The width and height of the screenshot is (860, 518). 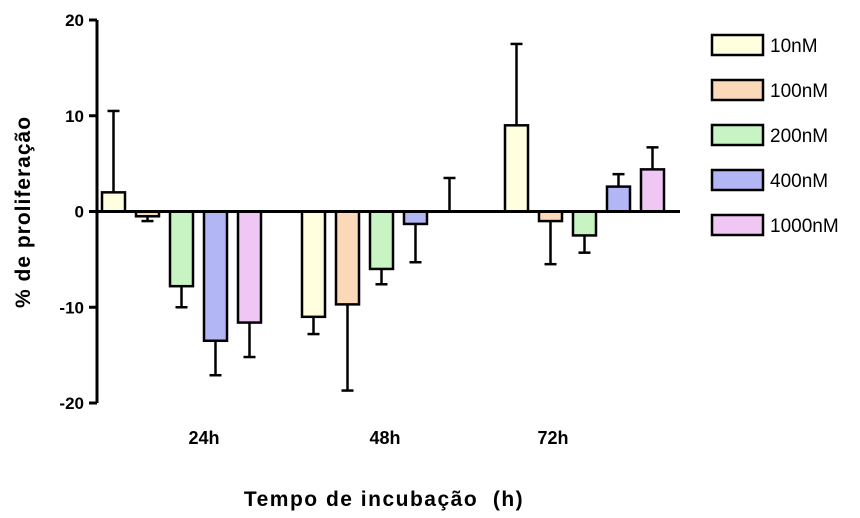 I want to click on y-axis-title: % de proliferação, so click(x=23, y=212).